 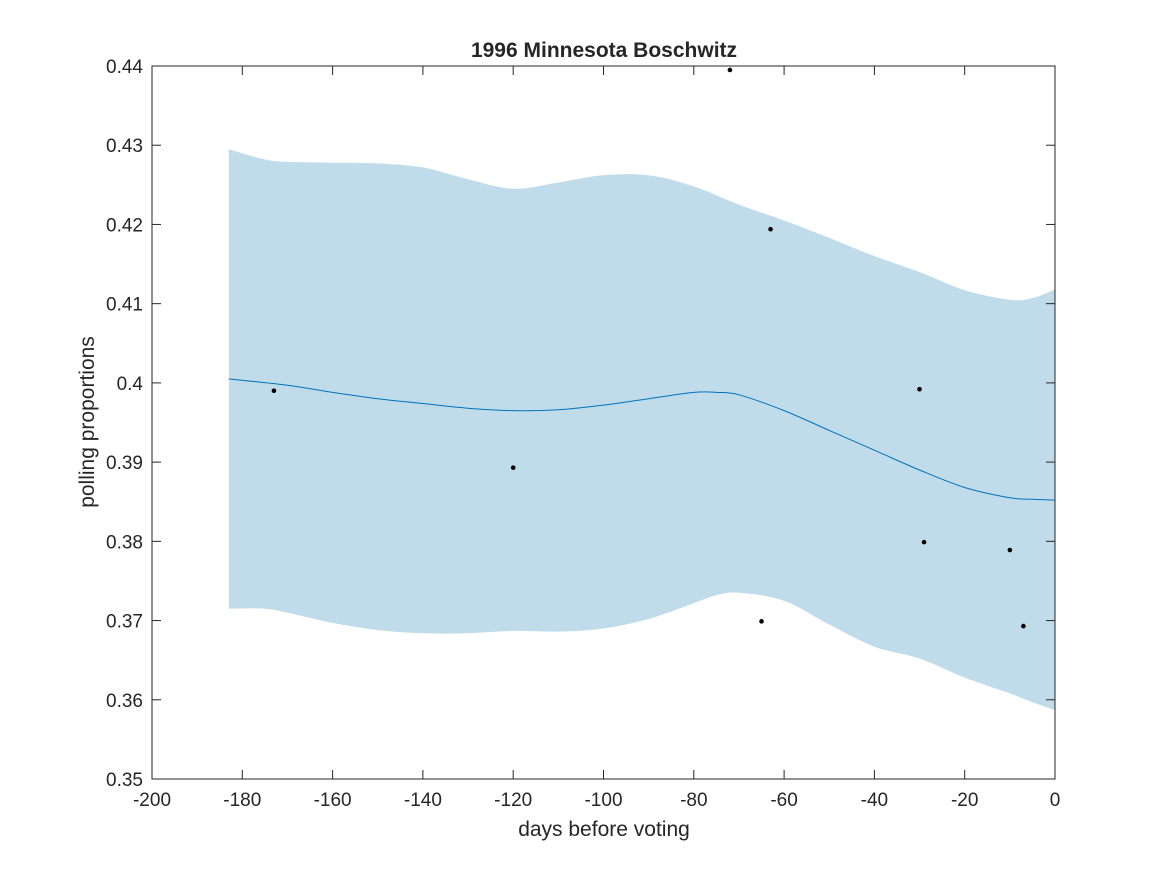 I want to click on y-tick-label: 0.43, so click(x=124, y=146).